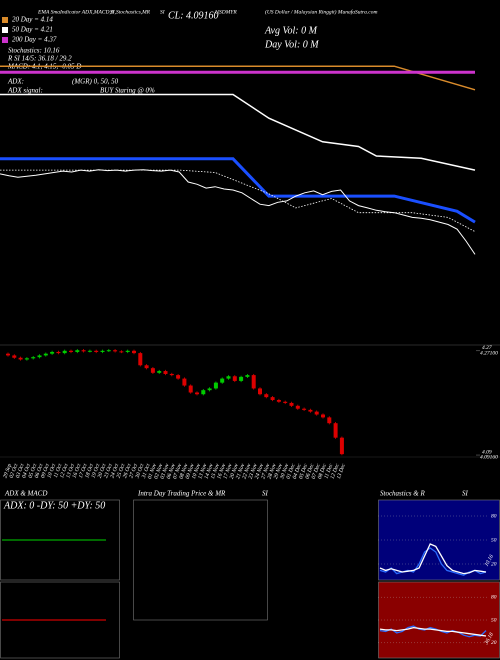 This screenshot has height=660, width=500. What do you see at coordinates (494, 643) in the screenshot?
I see `y-tick-label: 20` at bounding box center [494, 643].